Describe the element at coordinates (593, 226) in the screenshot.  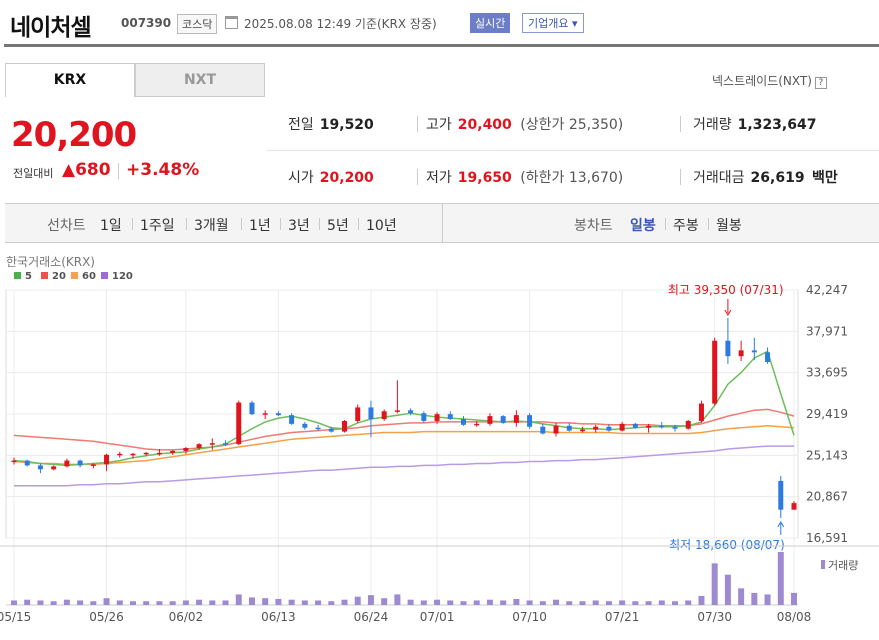
I see `candle-chart-title: 봉차트` at that location.